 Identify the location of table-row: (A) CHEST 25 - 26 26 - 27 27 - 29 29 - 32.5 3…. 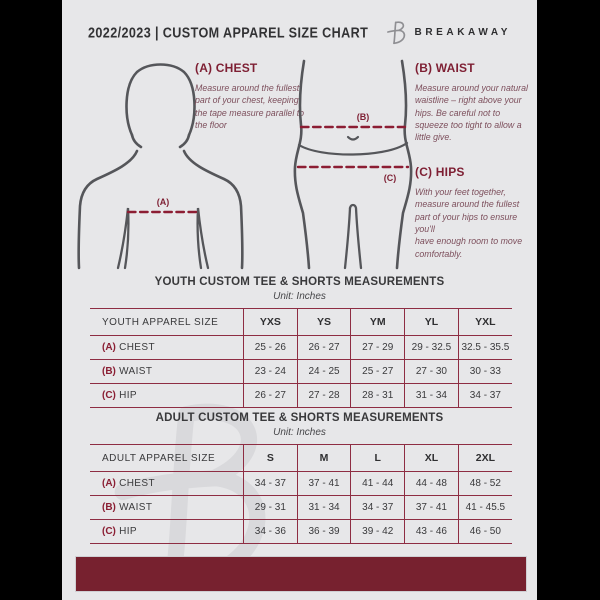
(301, 347).